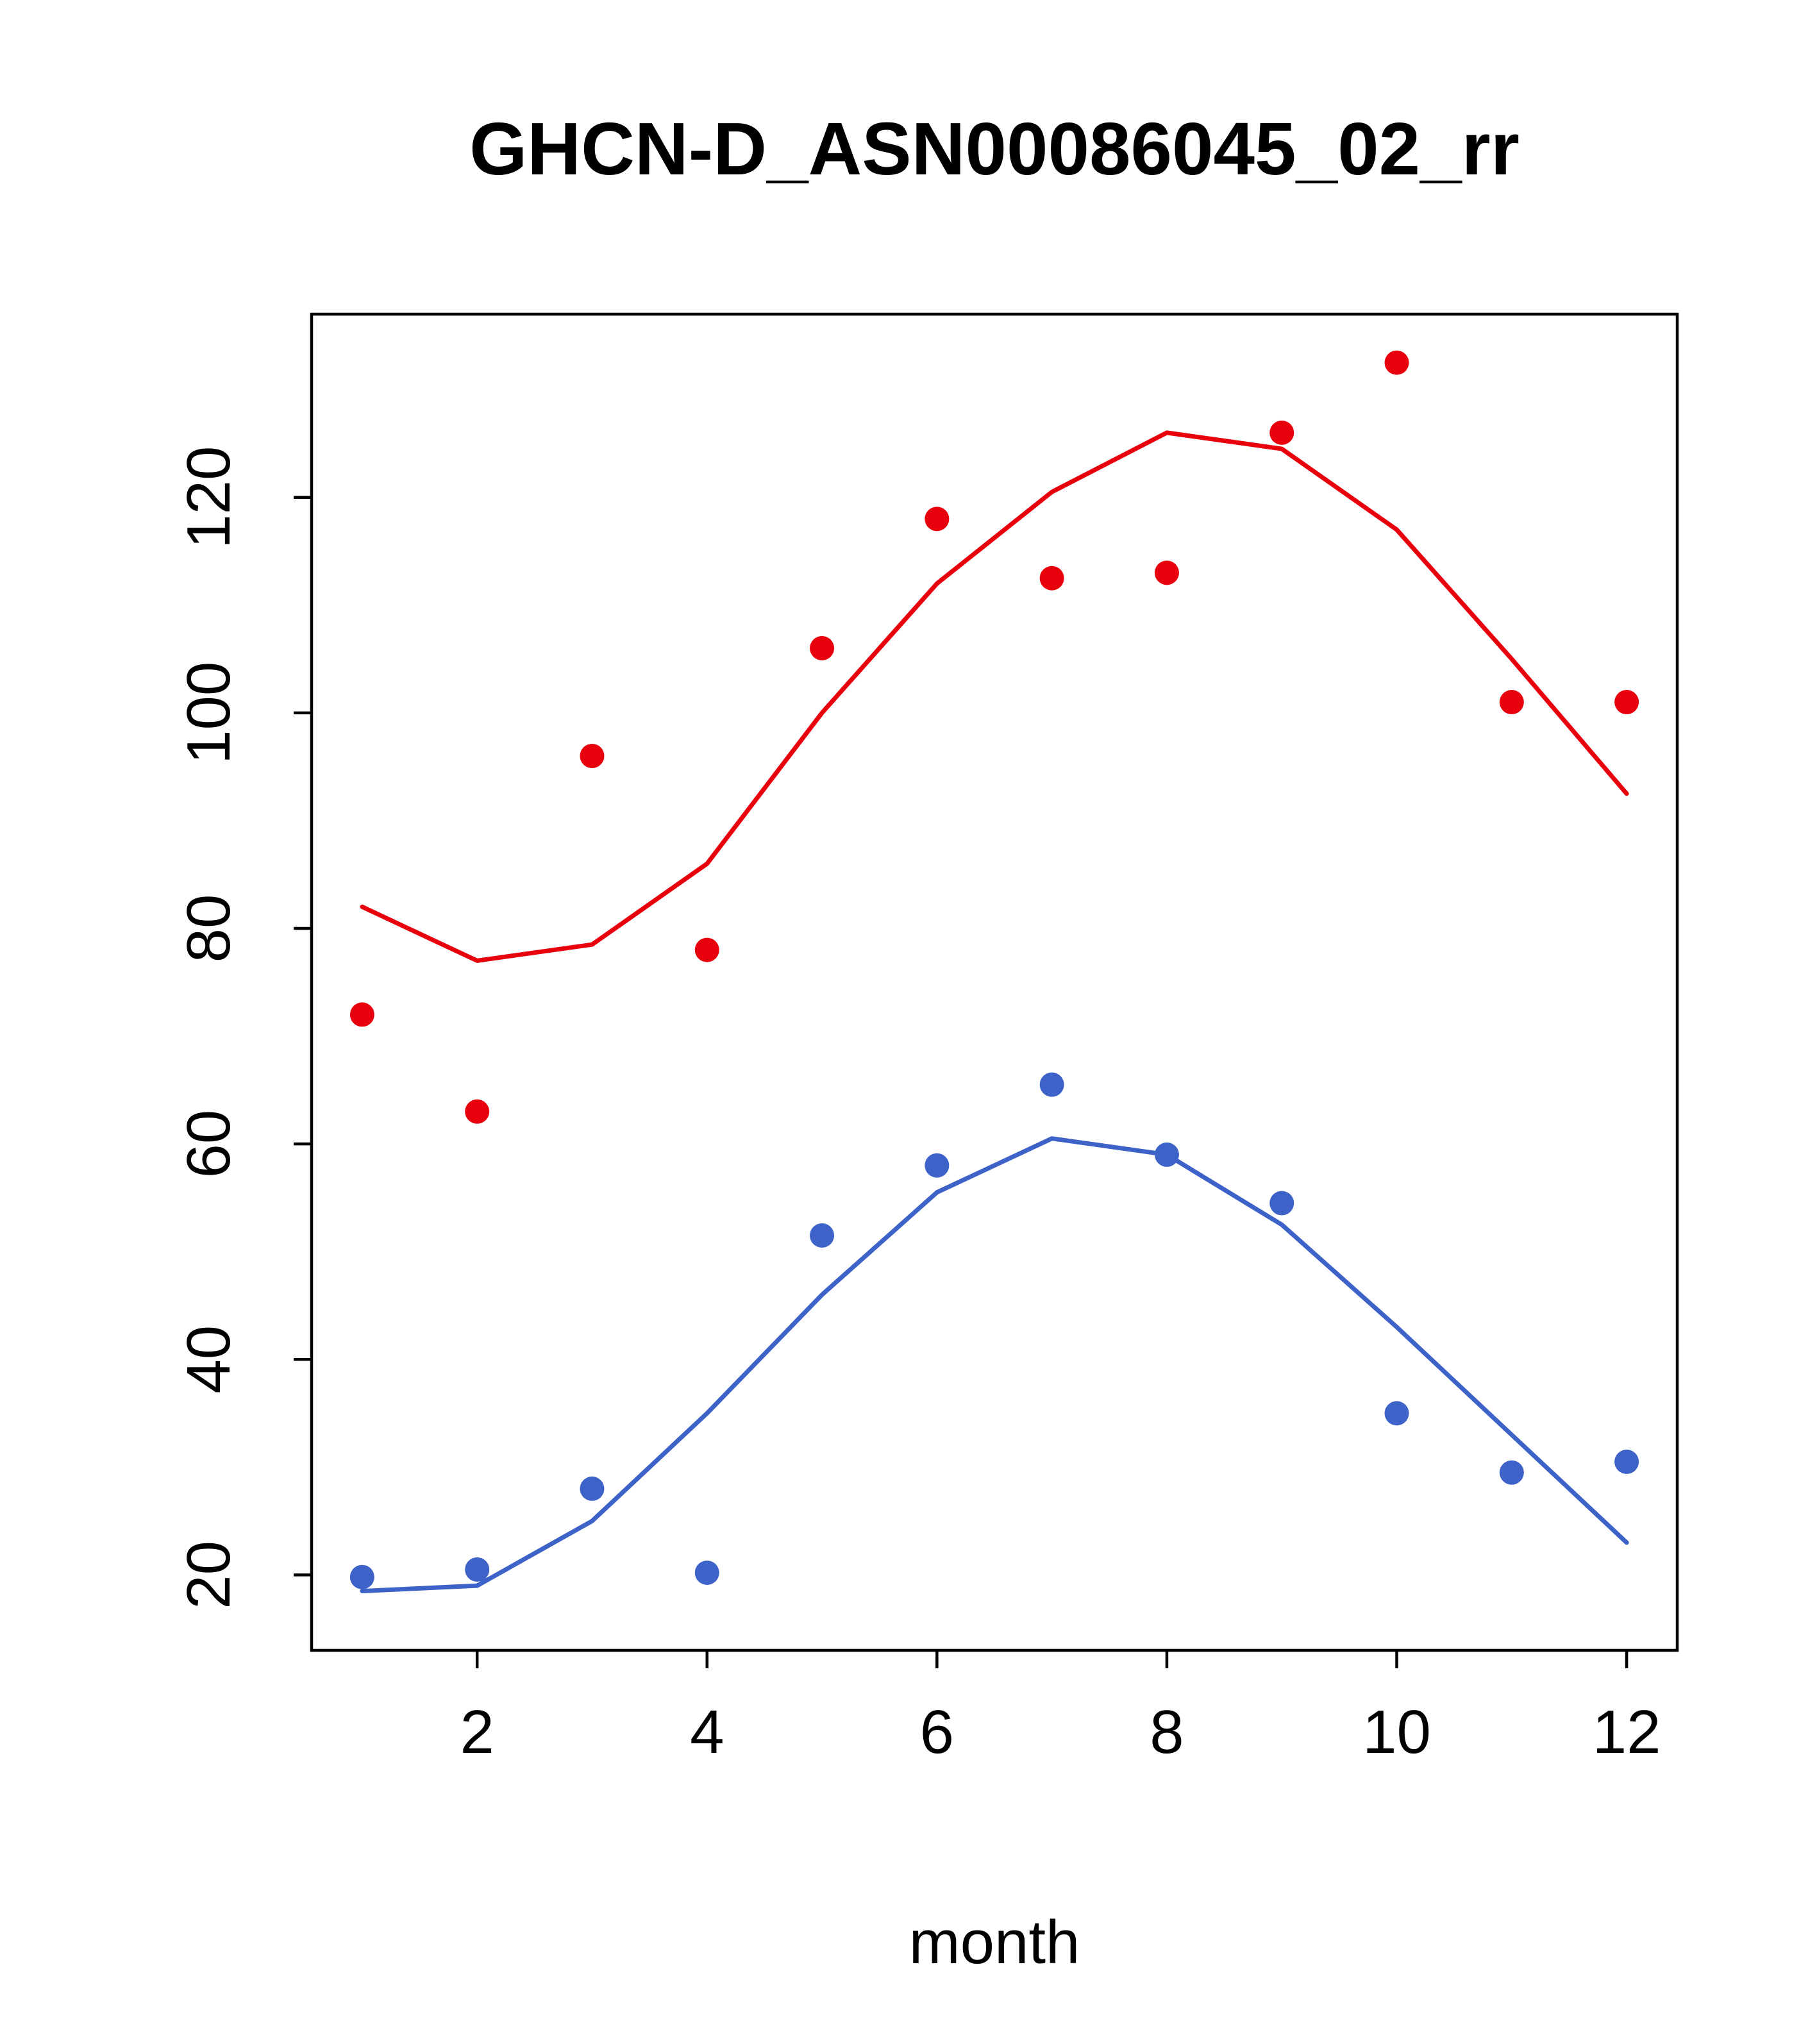  What do you see at coordinates (995, 1942) in the screenshot?
I see `x-axis-label: month` at bounding box center [995, 1942].